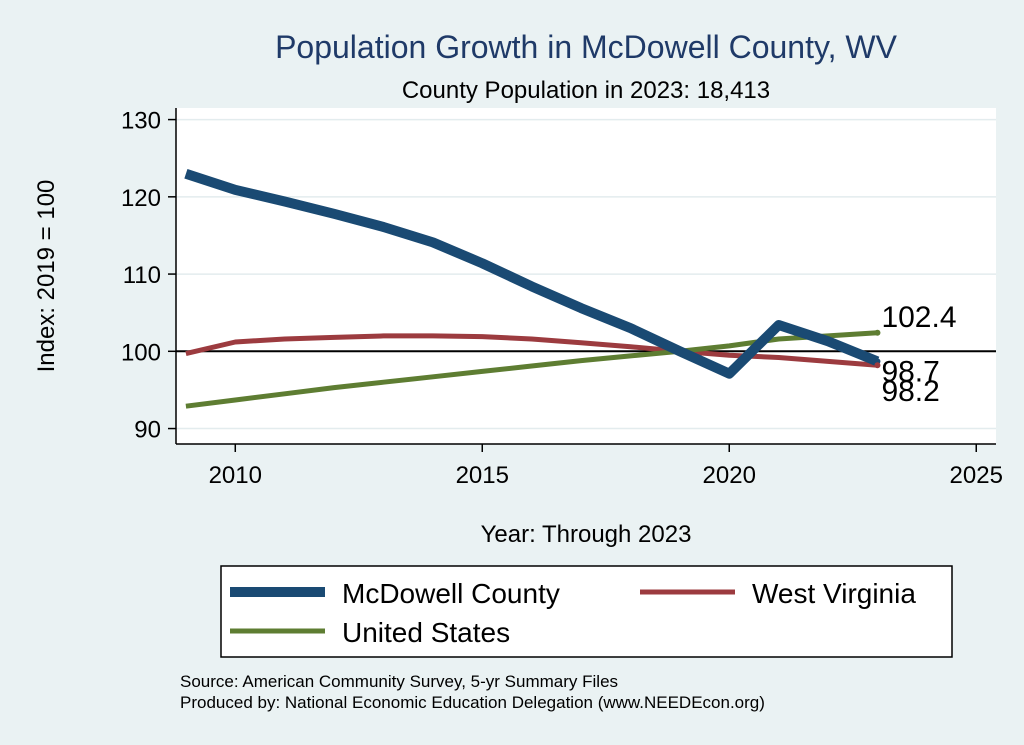  I want to click on legend-label-2: United States, so click(426, 632).